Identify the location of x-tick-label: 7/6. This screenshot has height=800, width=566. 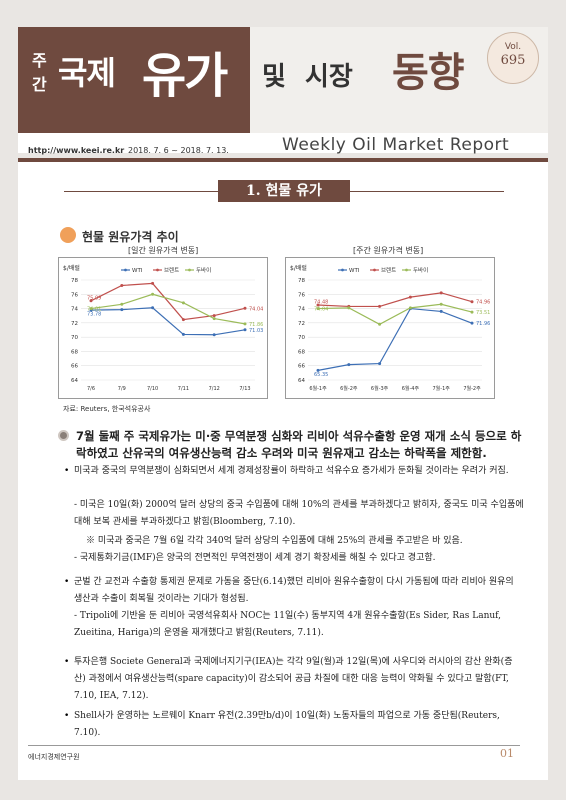
(91, 389).